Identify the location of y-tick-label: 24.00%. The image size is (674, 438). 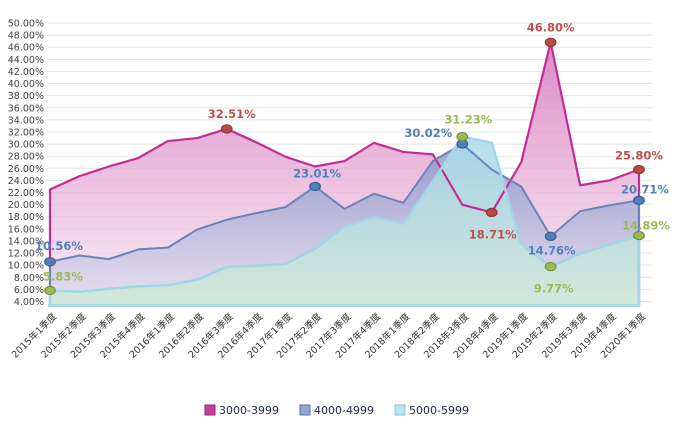
(26, 181).